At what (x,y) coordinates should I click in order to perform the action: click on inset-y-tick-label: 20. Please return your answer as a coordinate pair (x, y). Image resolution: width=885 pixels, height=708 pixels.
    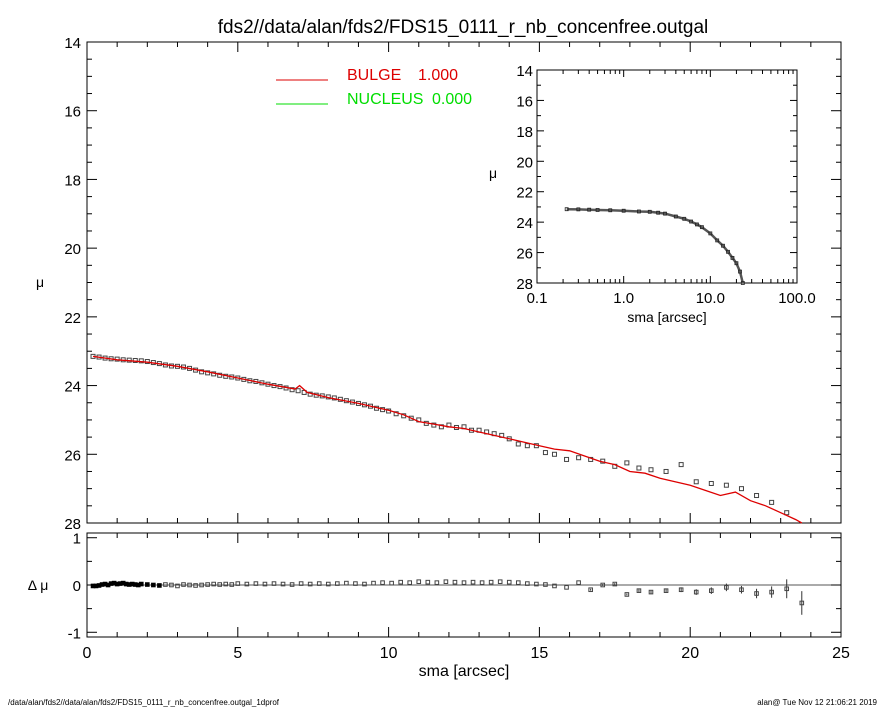
    Looking at the image, I should click on (524, 162).